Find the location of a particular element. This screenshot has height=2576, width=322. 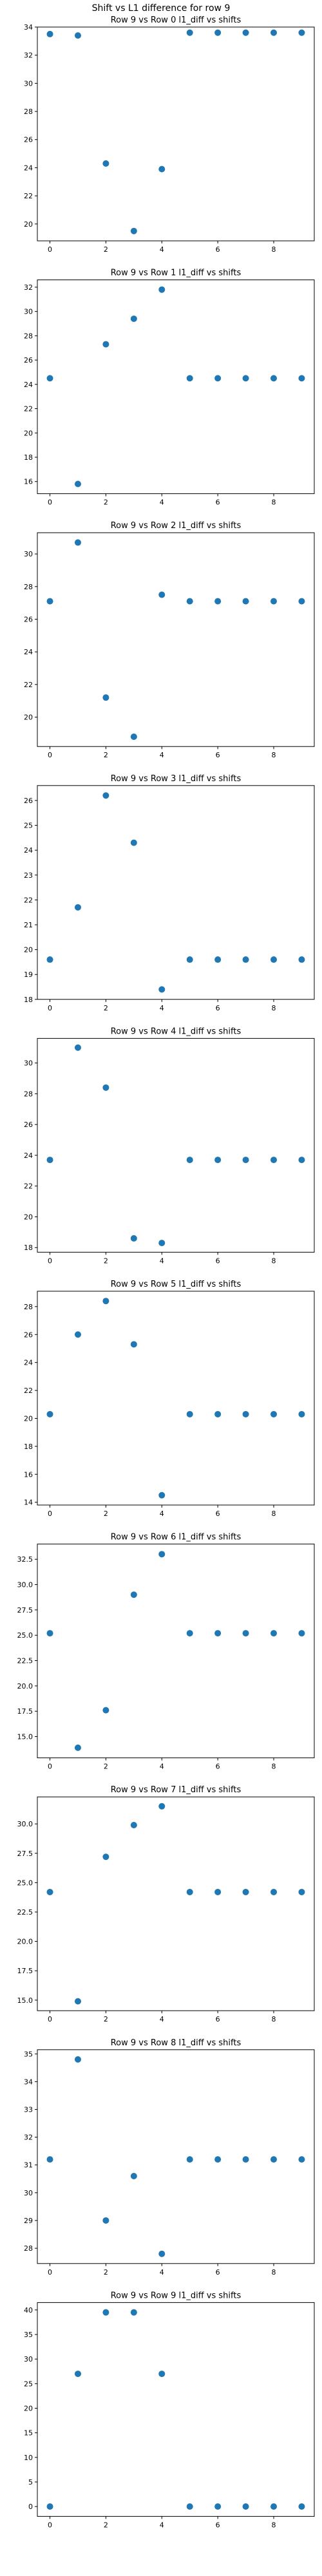

y-tick-label: 30.0 is located at coordinates (25, 1585).